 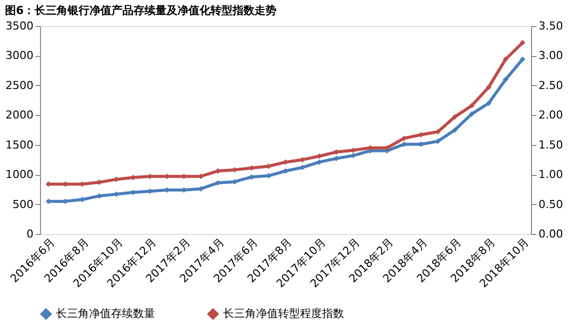 What do you see at coordinates (283, 313) in the screenshot?
I see `legend-label: 长三角净值转型程度指数` at bounding box center [283, 313].